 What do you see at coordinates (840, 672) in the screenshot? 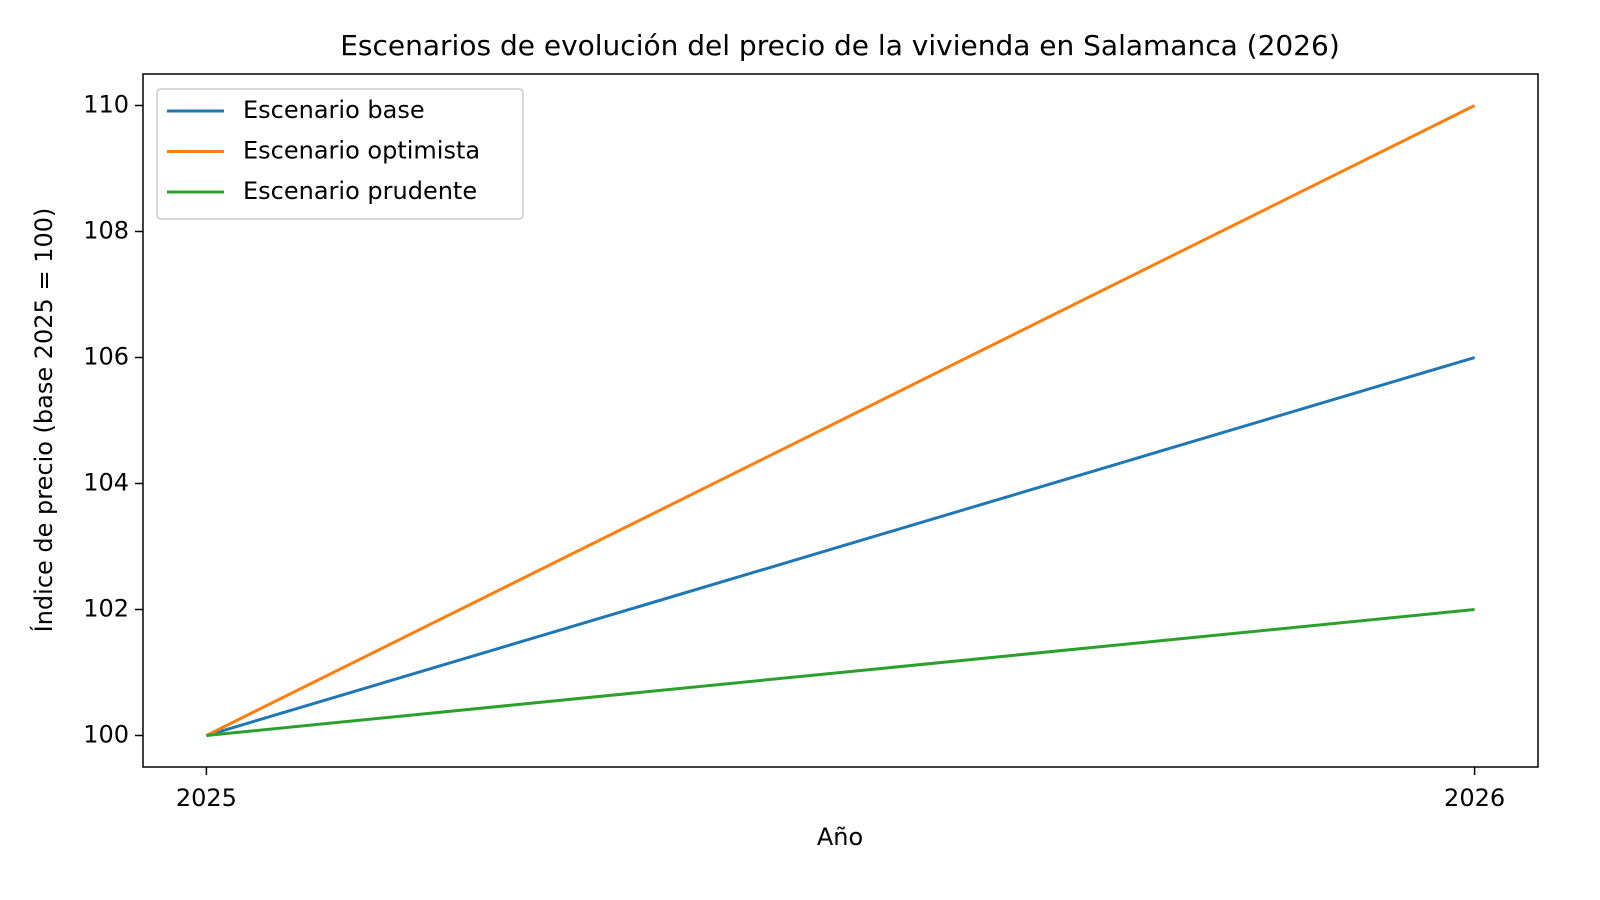
I see `series-line` at bounding box center [840, 672].